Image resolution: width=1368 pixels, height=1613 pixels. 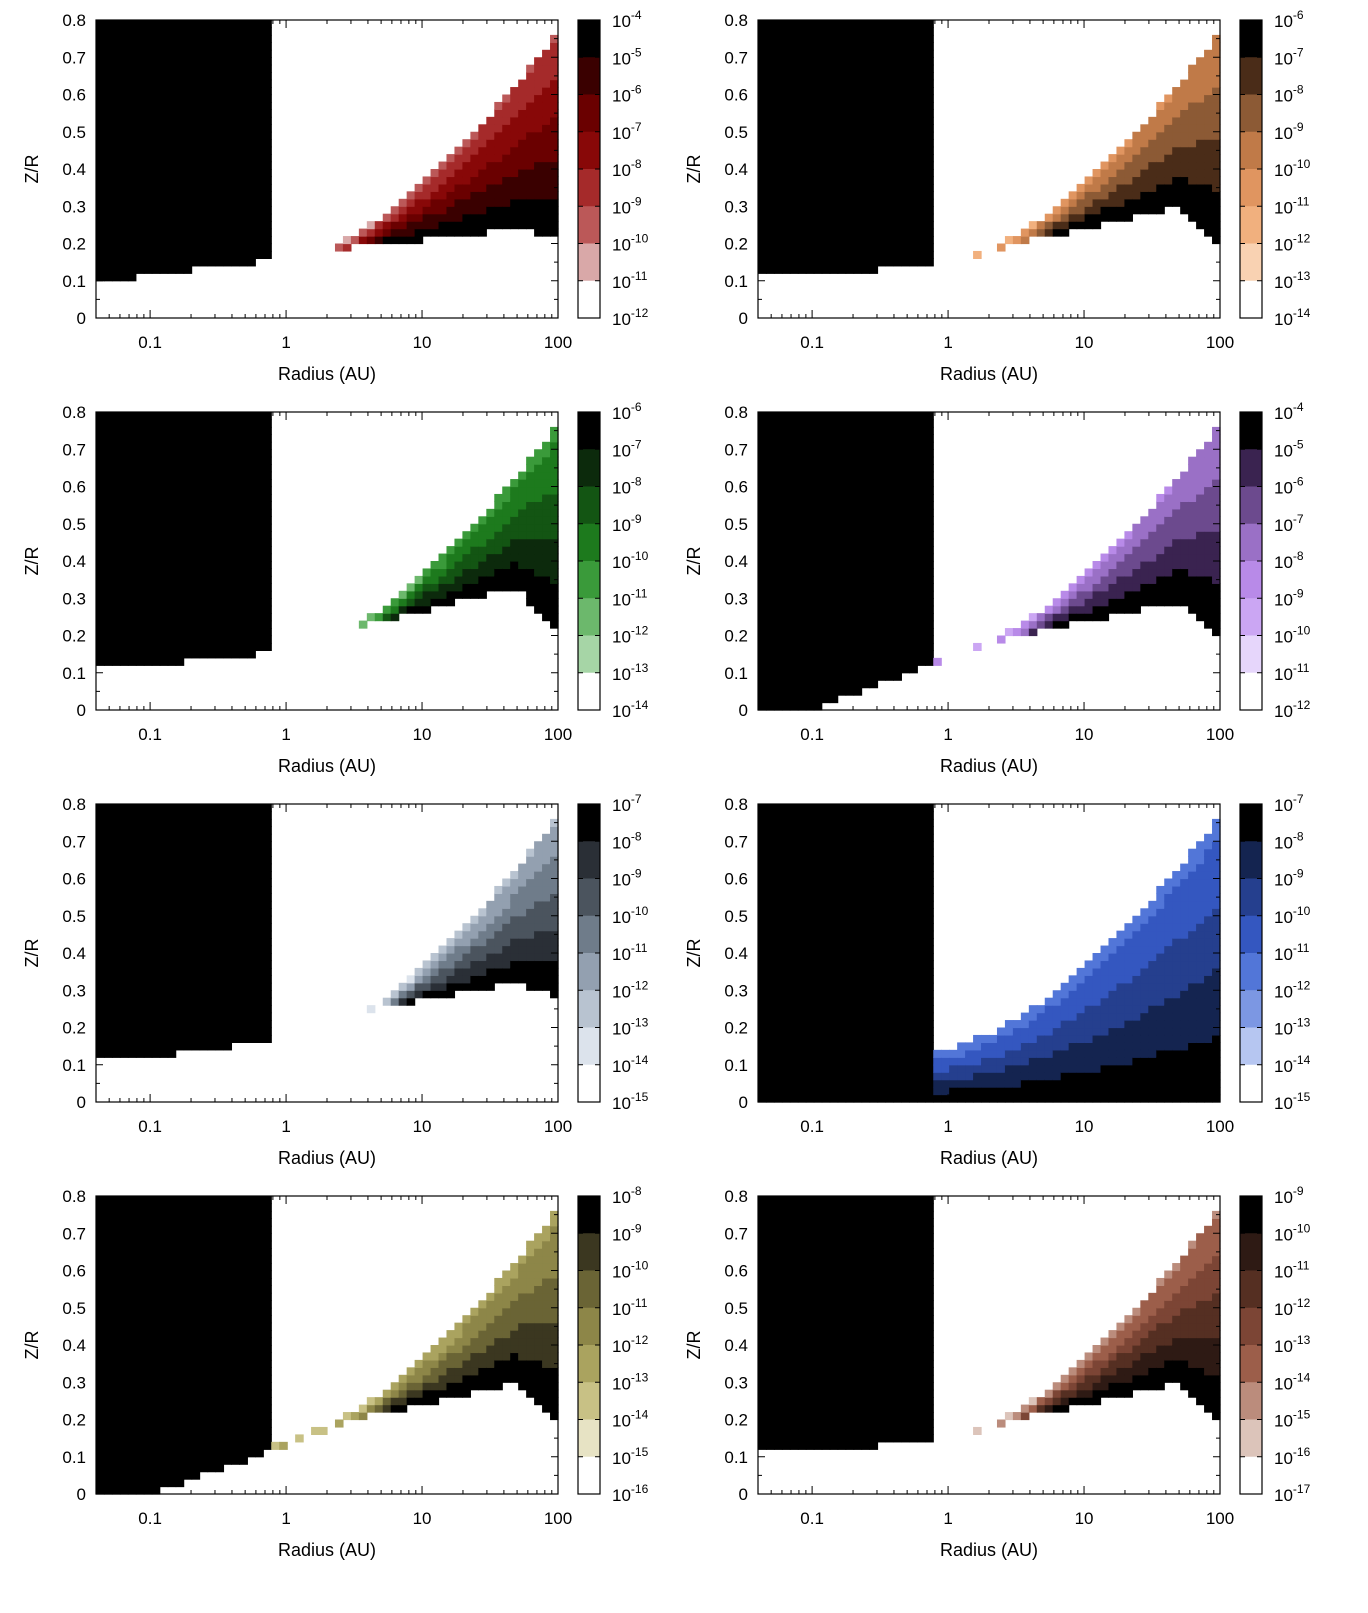 What do you see at coordinates (1292, 317) in the screenshot?
I see `colorbar-tick-label: 10-14` at bounding box center [1292, 317].